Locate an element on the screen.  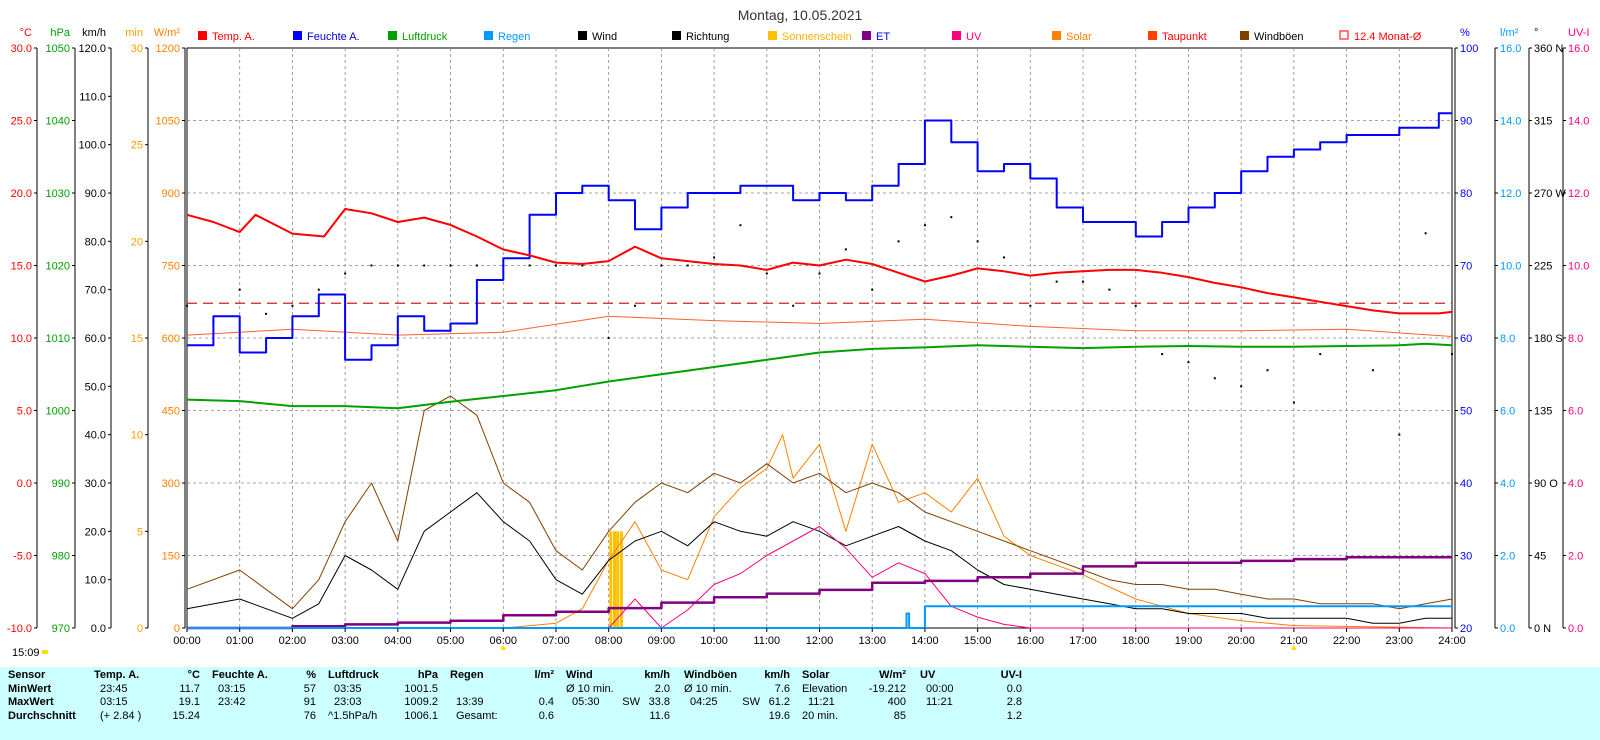
row-label: Durchschnitt is located at coordinates (42, 715).